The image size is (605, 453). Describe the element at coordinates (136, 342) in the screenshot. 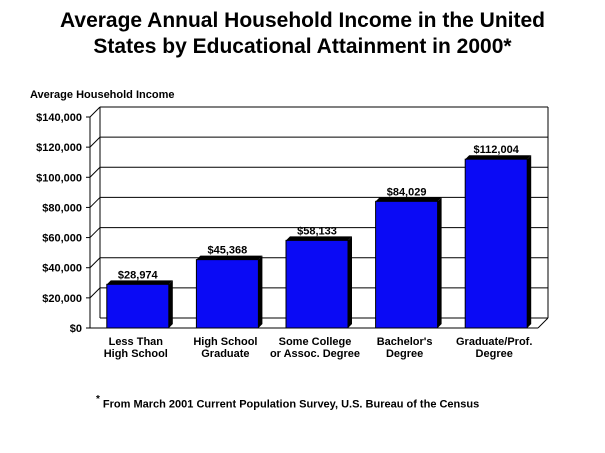

I see `x-tick-label: Less Than` at that location.